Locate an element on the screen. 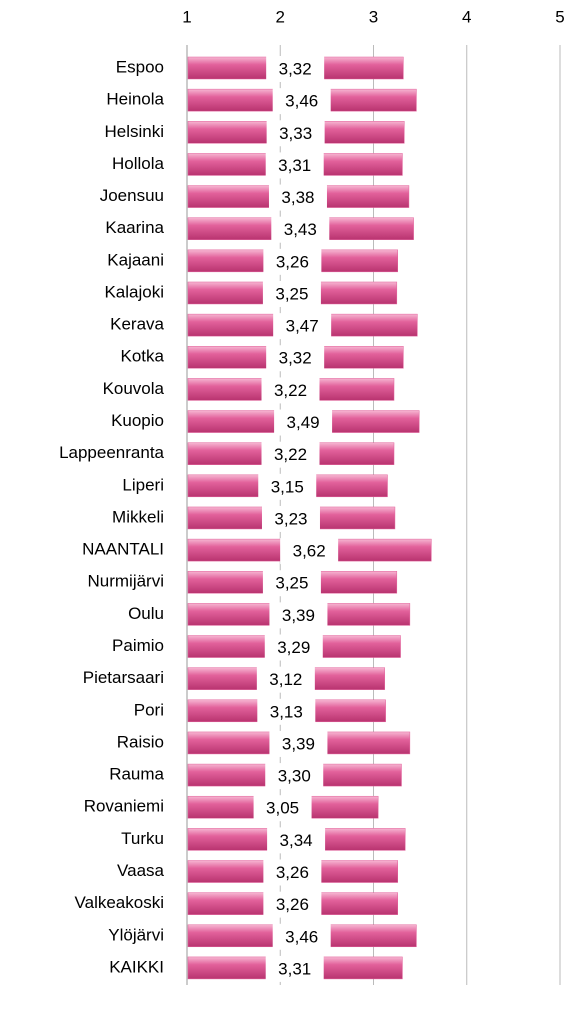  x-tick-label: 4 is located at coordinates (466, 16).